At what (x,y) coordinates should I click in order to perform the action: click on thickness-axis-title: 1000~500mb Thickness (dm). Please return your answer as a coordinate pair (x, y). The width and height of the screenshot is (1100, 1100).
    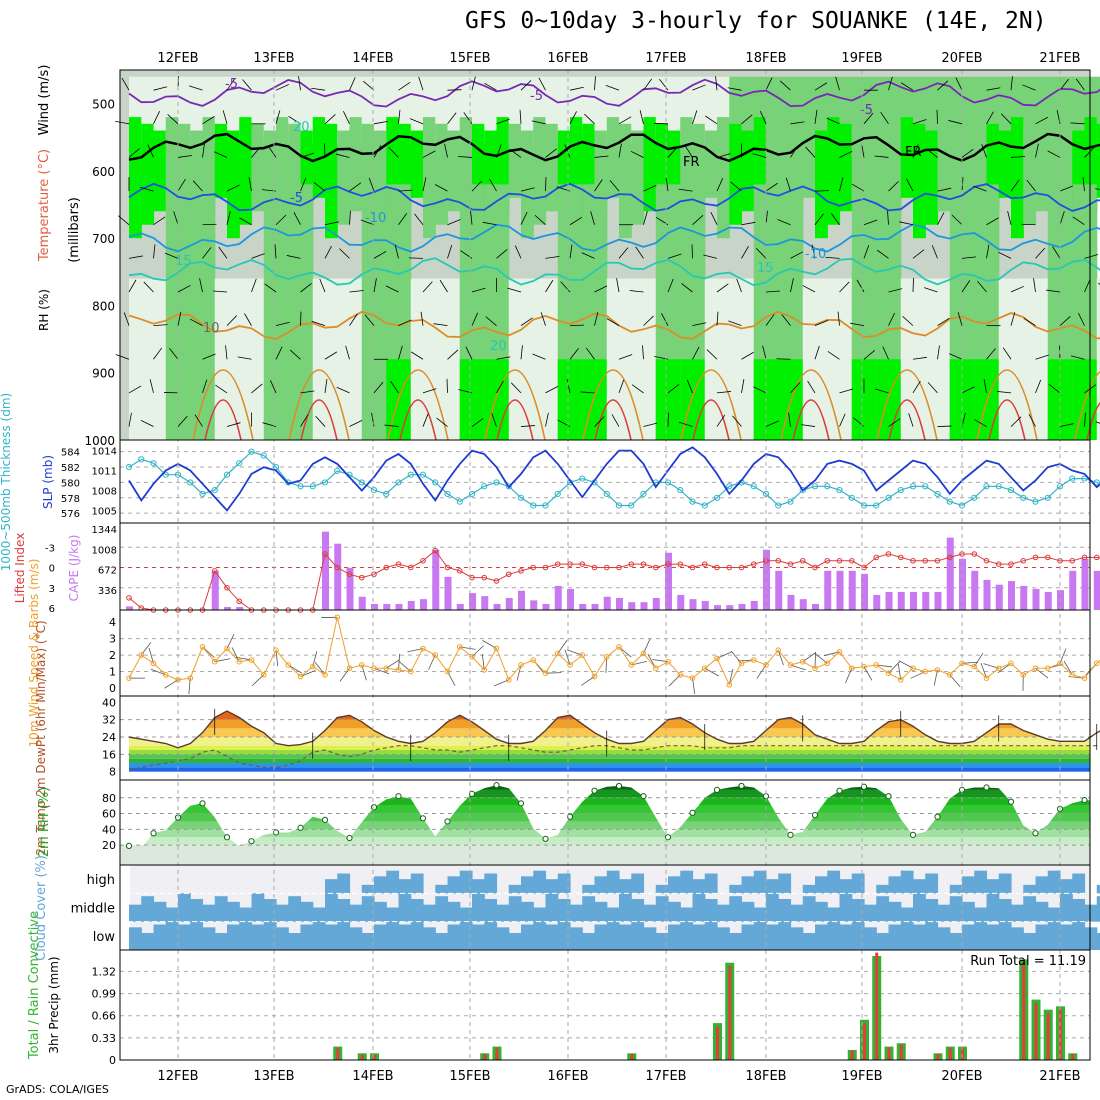
    Looking at the image, I should click on (6, 482).